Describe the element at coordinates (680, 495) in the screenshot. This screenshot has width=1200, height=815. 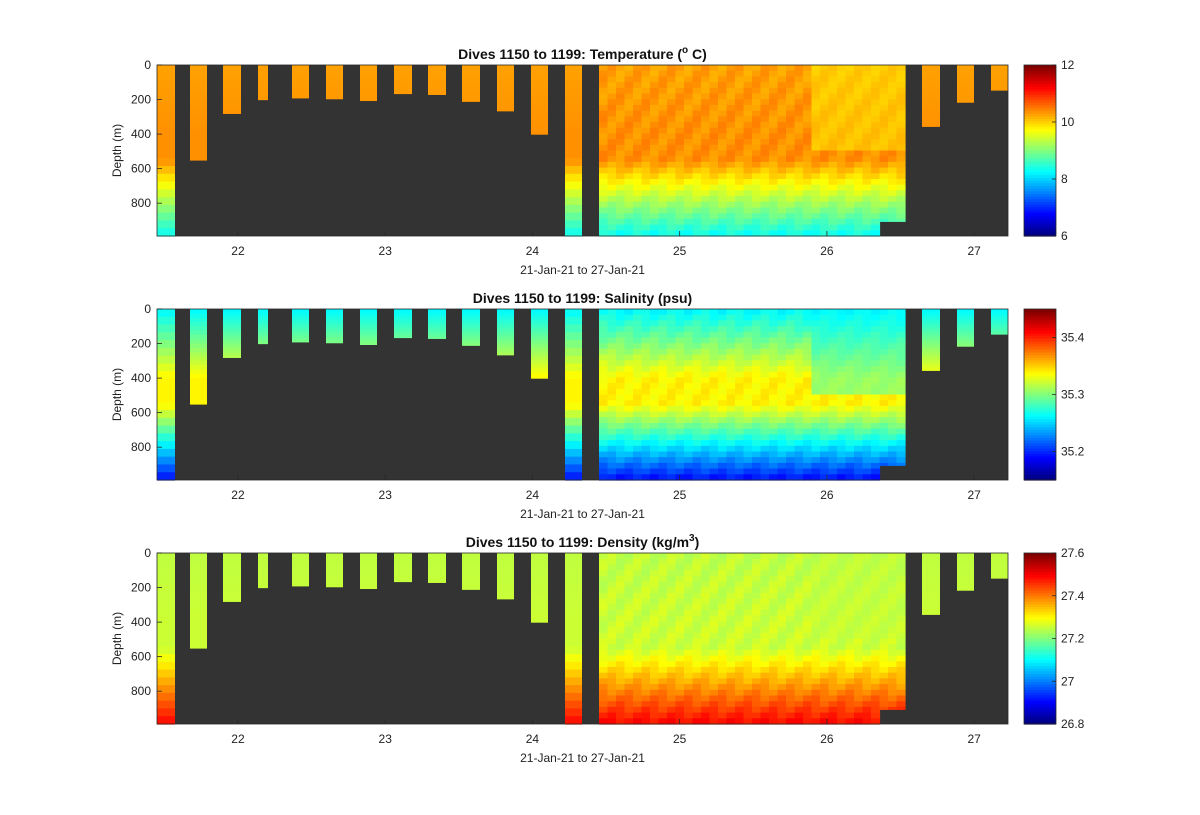
I see `x-tick-label: 25` at that location.